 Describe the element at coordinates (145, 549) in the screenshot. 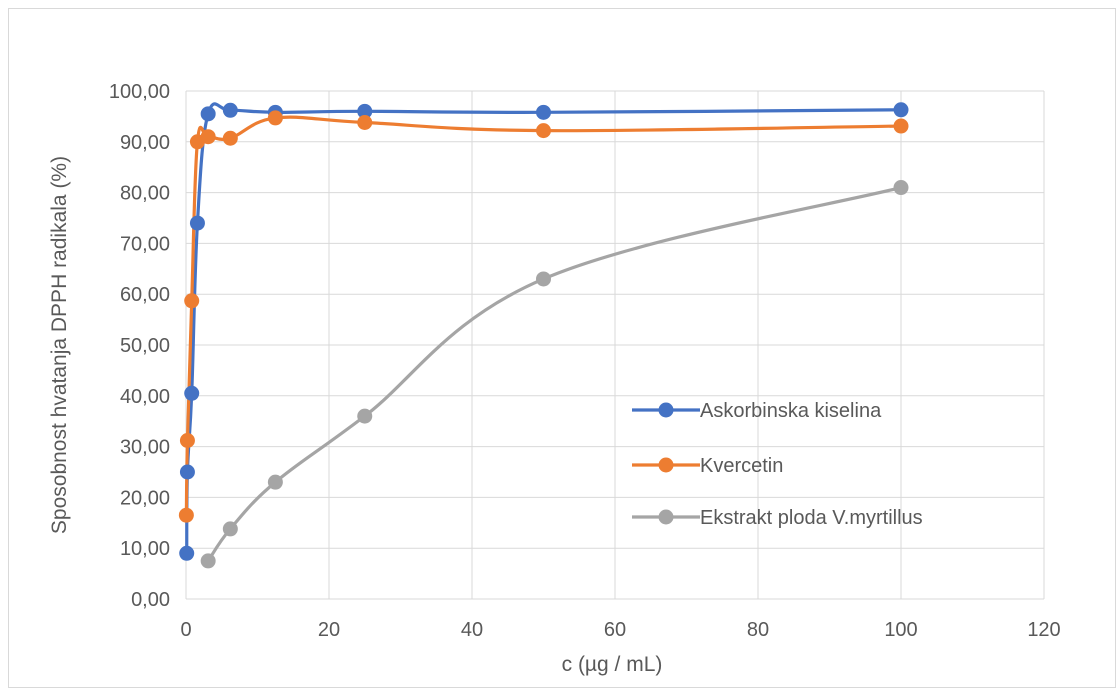

I see `y-tick-label: 10,00` at that location.